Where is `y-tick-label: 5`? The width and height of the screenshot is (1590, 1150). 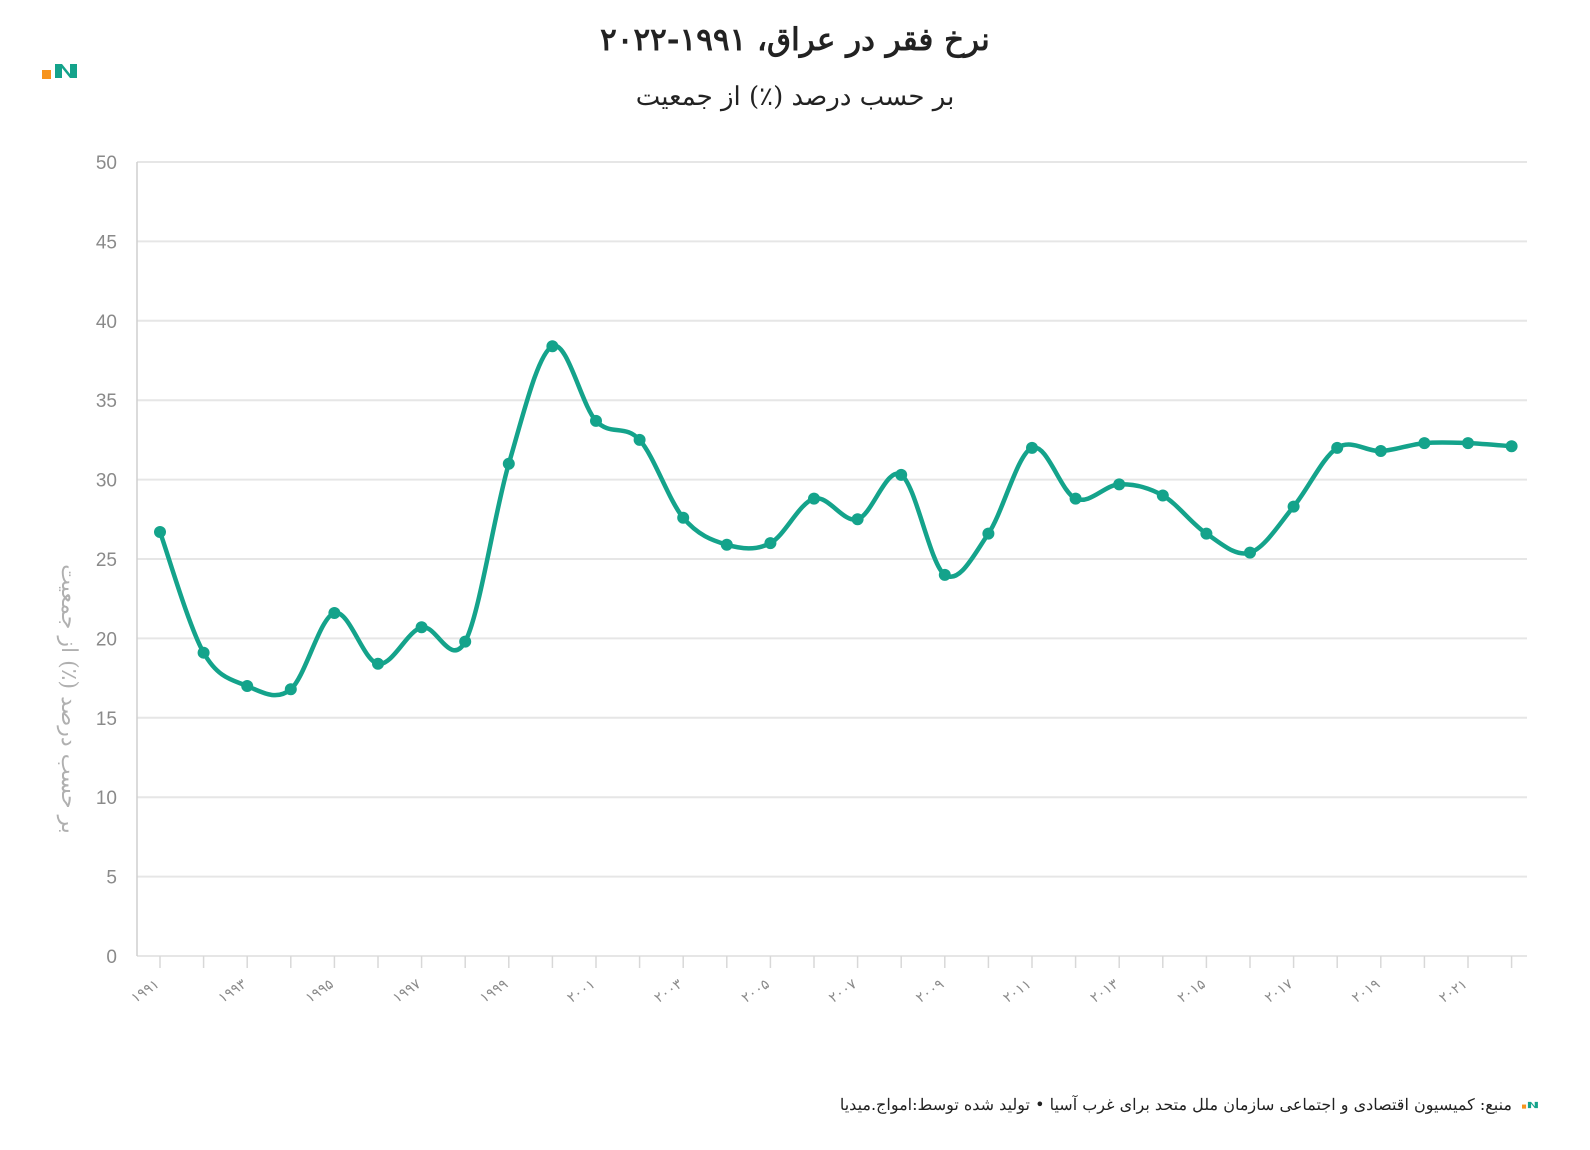 y-tick-label: 5 is located at coordinates (111, 878).